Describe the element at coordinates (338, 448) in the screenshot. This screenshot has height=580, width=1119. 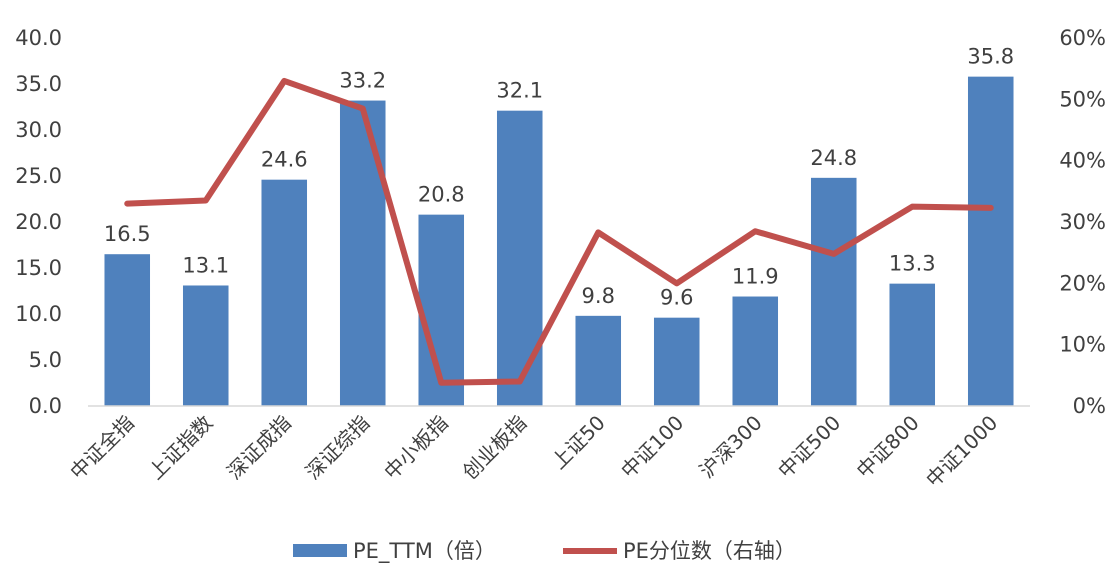
I see `category-label: 深证综指` at that location.